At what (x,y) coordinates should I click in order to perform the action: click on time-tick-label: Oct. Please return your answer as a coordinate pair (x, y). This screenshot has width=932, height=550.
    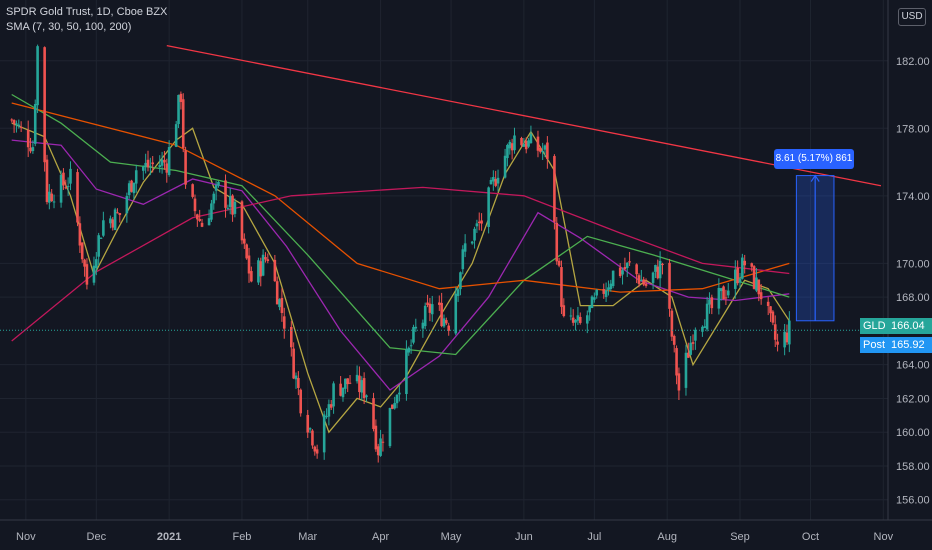
    Looking at the image, I should click on (810, 537).